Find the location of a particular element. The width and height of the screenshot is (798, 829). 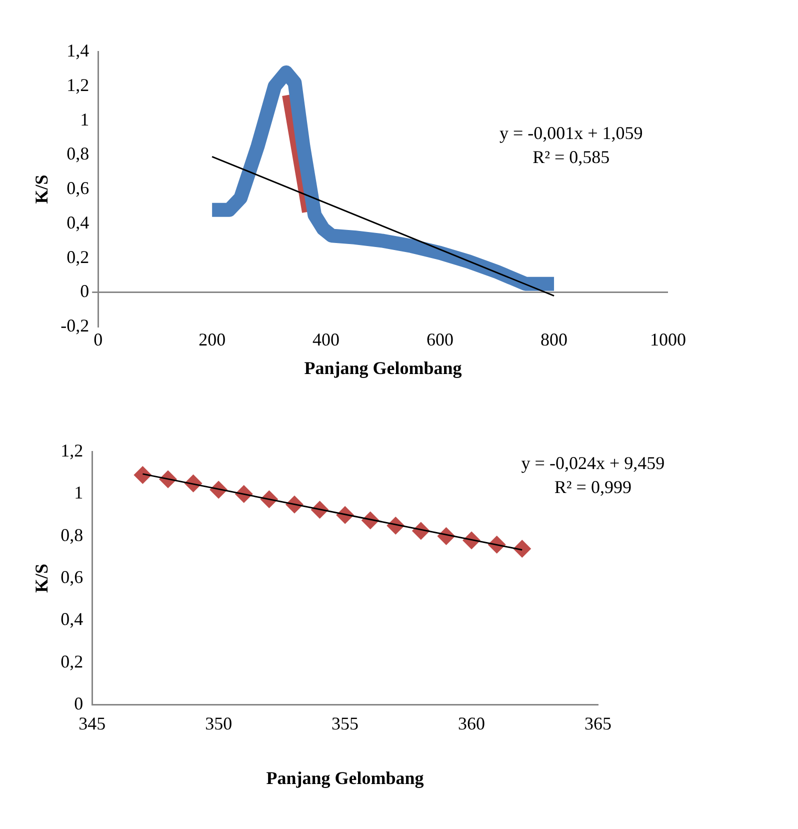

annotation: R² = 0,999 is located at coordinates (593, 487).